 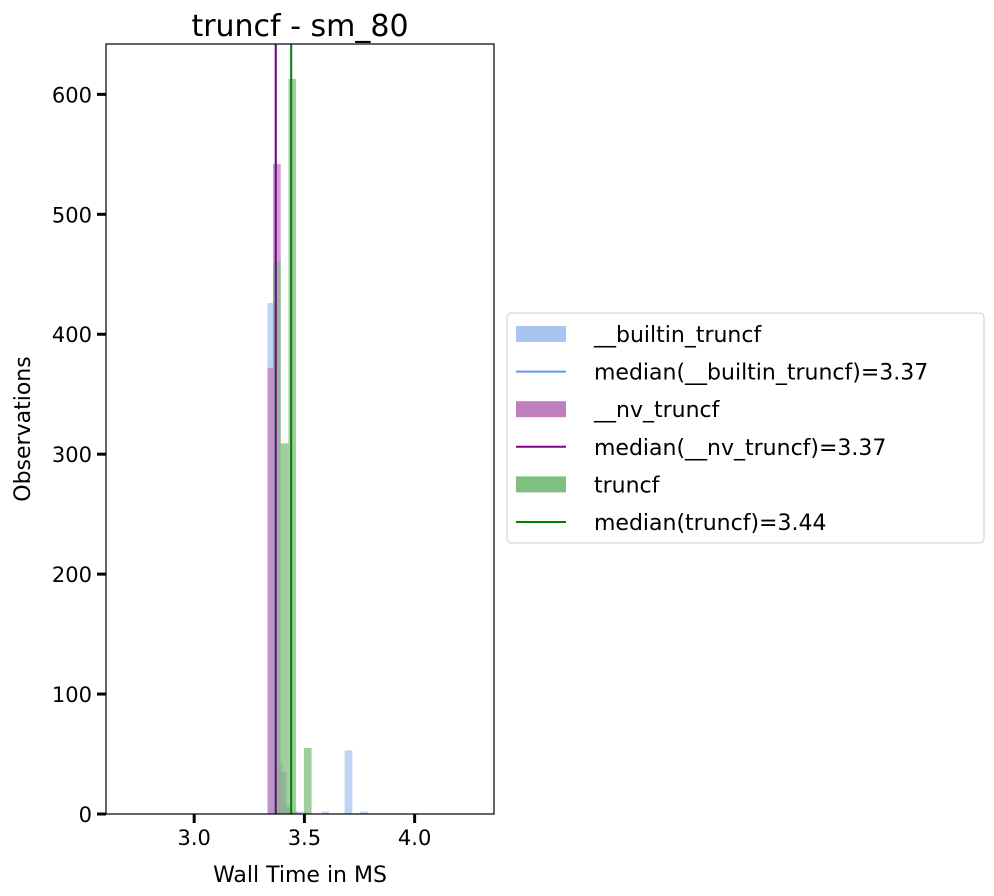 I want to click on y-tick-label-6: 600, so click(x=72, y=95).